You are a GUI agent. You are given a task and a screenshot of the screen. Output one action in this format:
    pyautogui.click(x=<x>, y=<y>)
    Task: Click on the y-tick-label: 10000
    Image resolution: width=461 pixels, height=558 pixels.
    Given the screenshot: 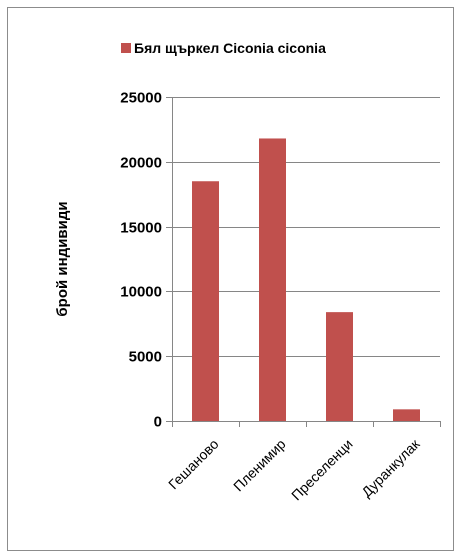 What is the action you would take?
    pyautogui.click(x=141, y=292)
    